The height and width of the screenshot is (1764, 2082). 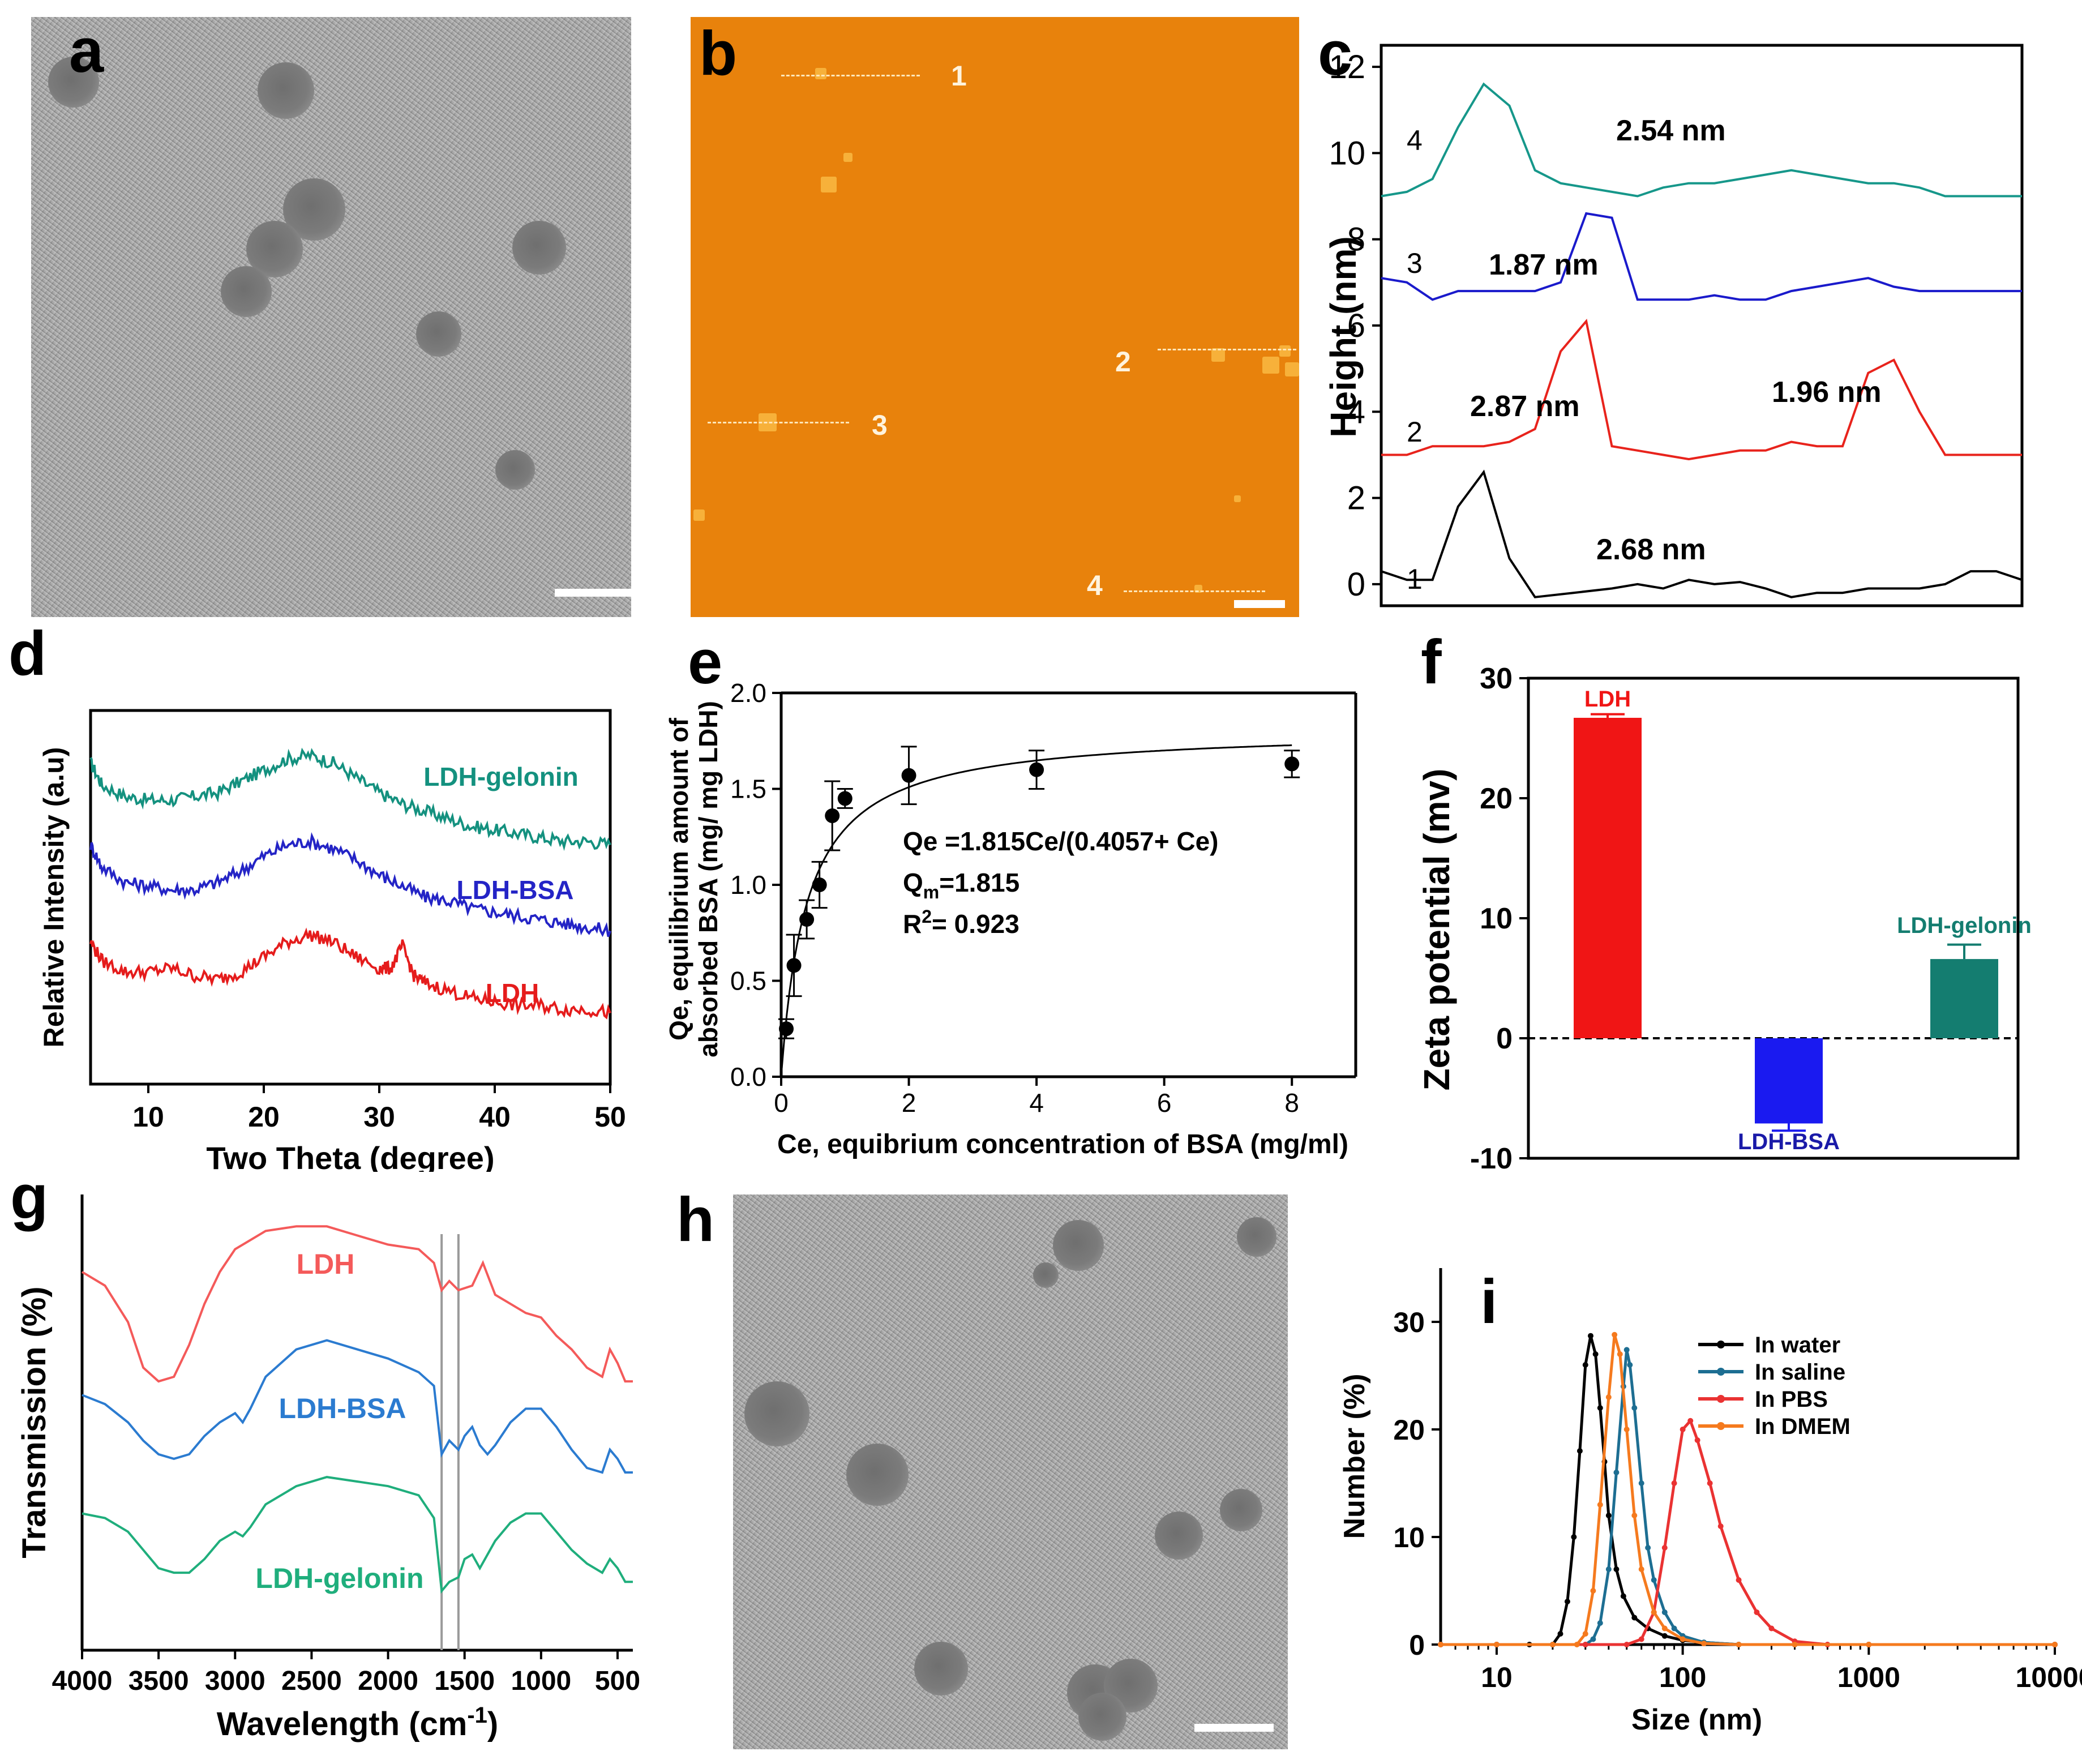 I want to click on afm-line-label-4: 4, so click(x=1095, y=586).